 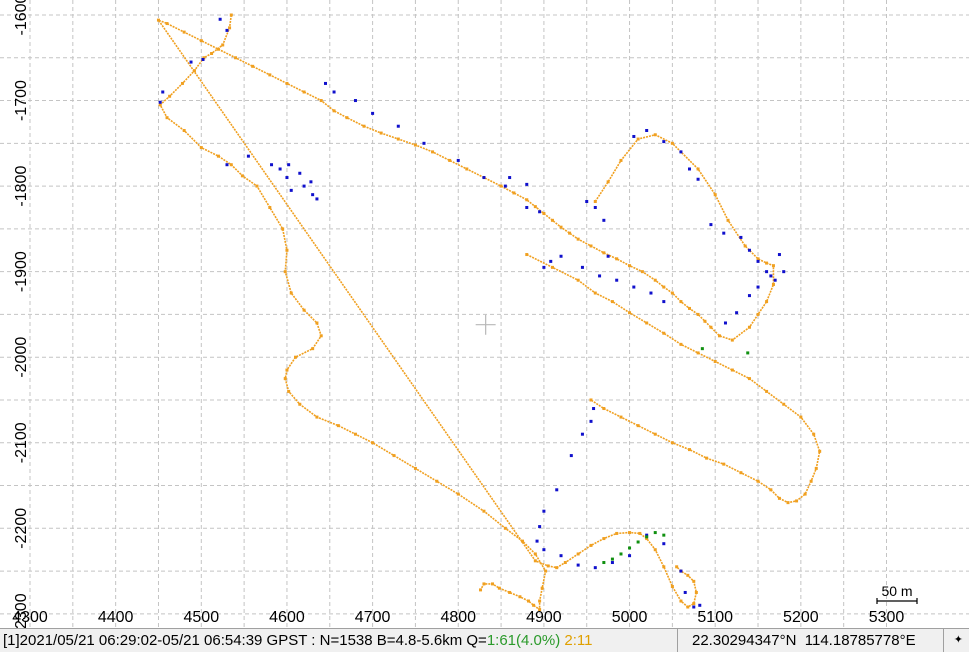 What do you see at coordinates (897, 593) in the screenshot?
I see `scale-bar: 50 m` at bounding box center [897, 593].